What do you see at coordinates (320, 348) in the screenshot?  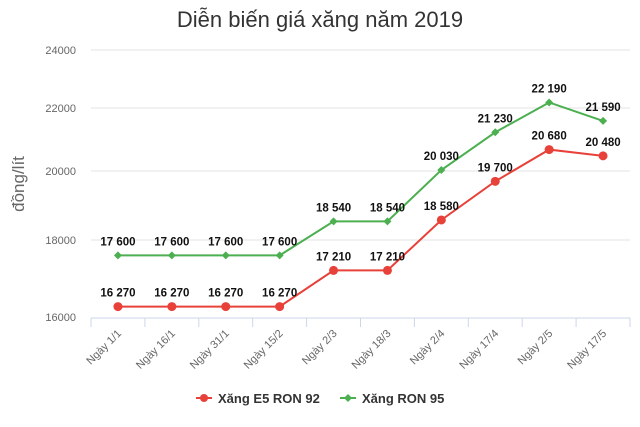 I see `x-tick-label: Ngày 2/3` at bounding box center [320, 348].